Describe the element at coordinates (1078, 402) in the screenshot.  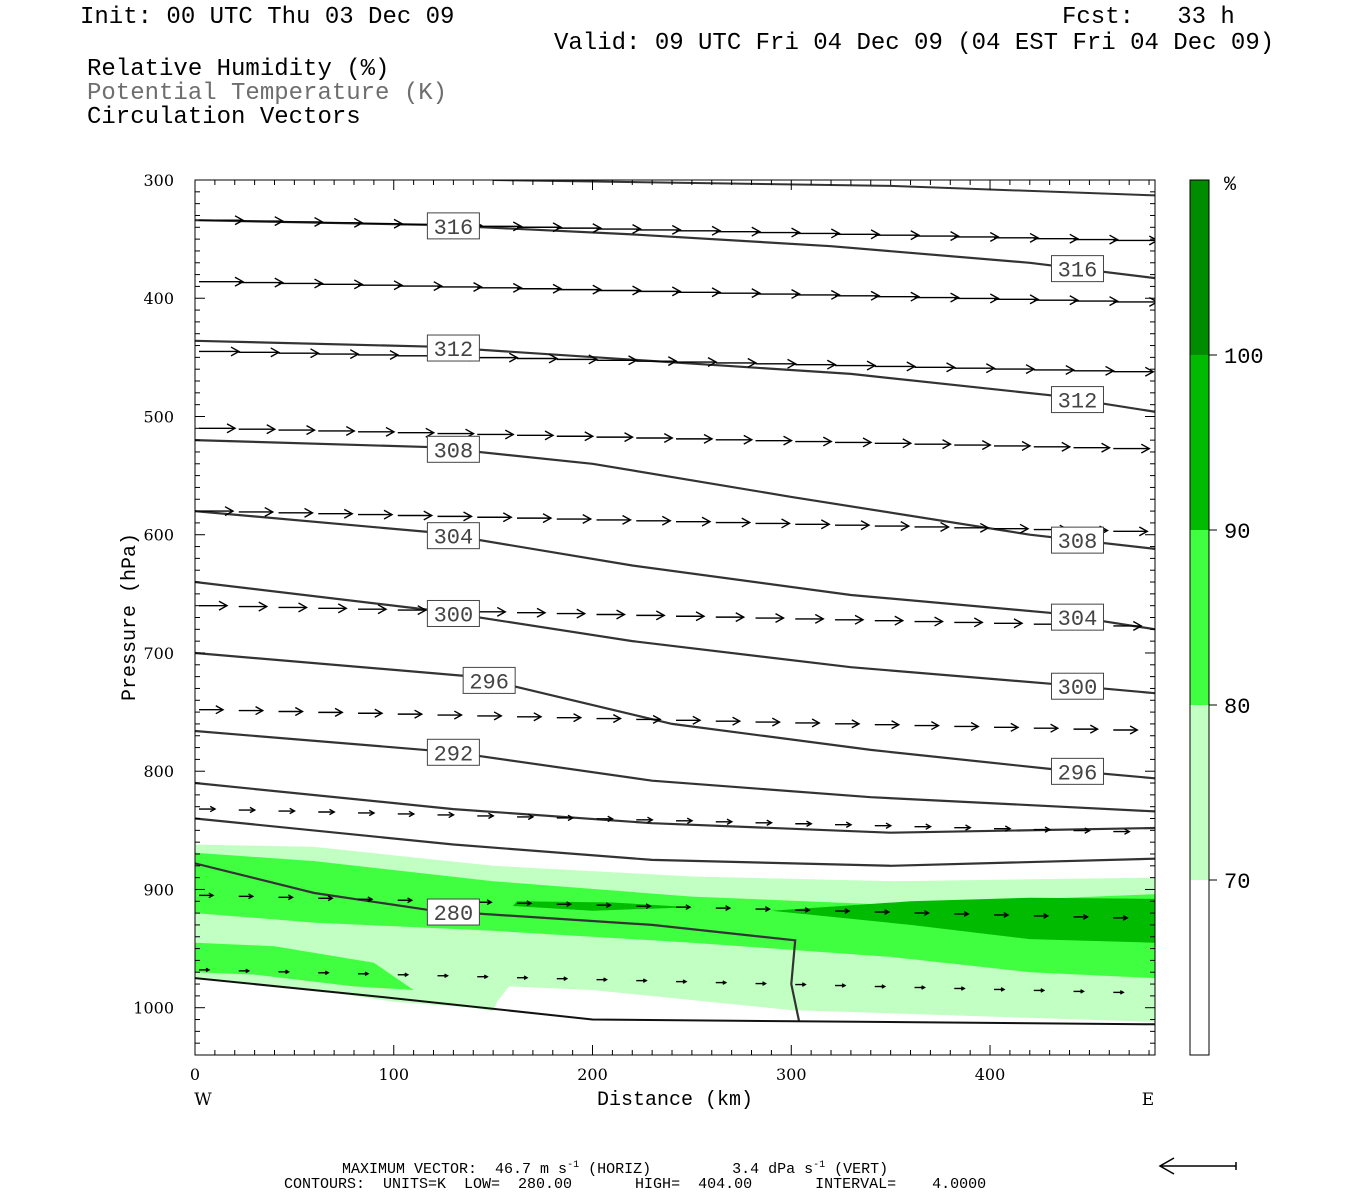
I see `contour-label: 312` at that location.